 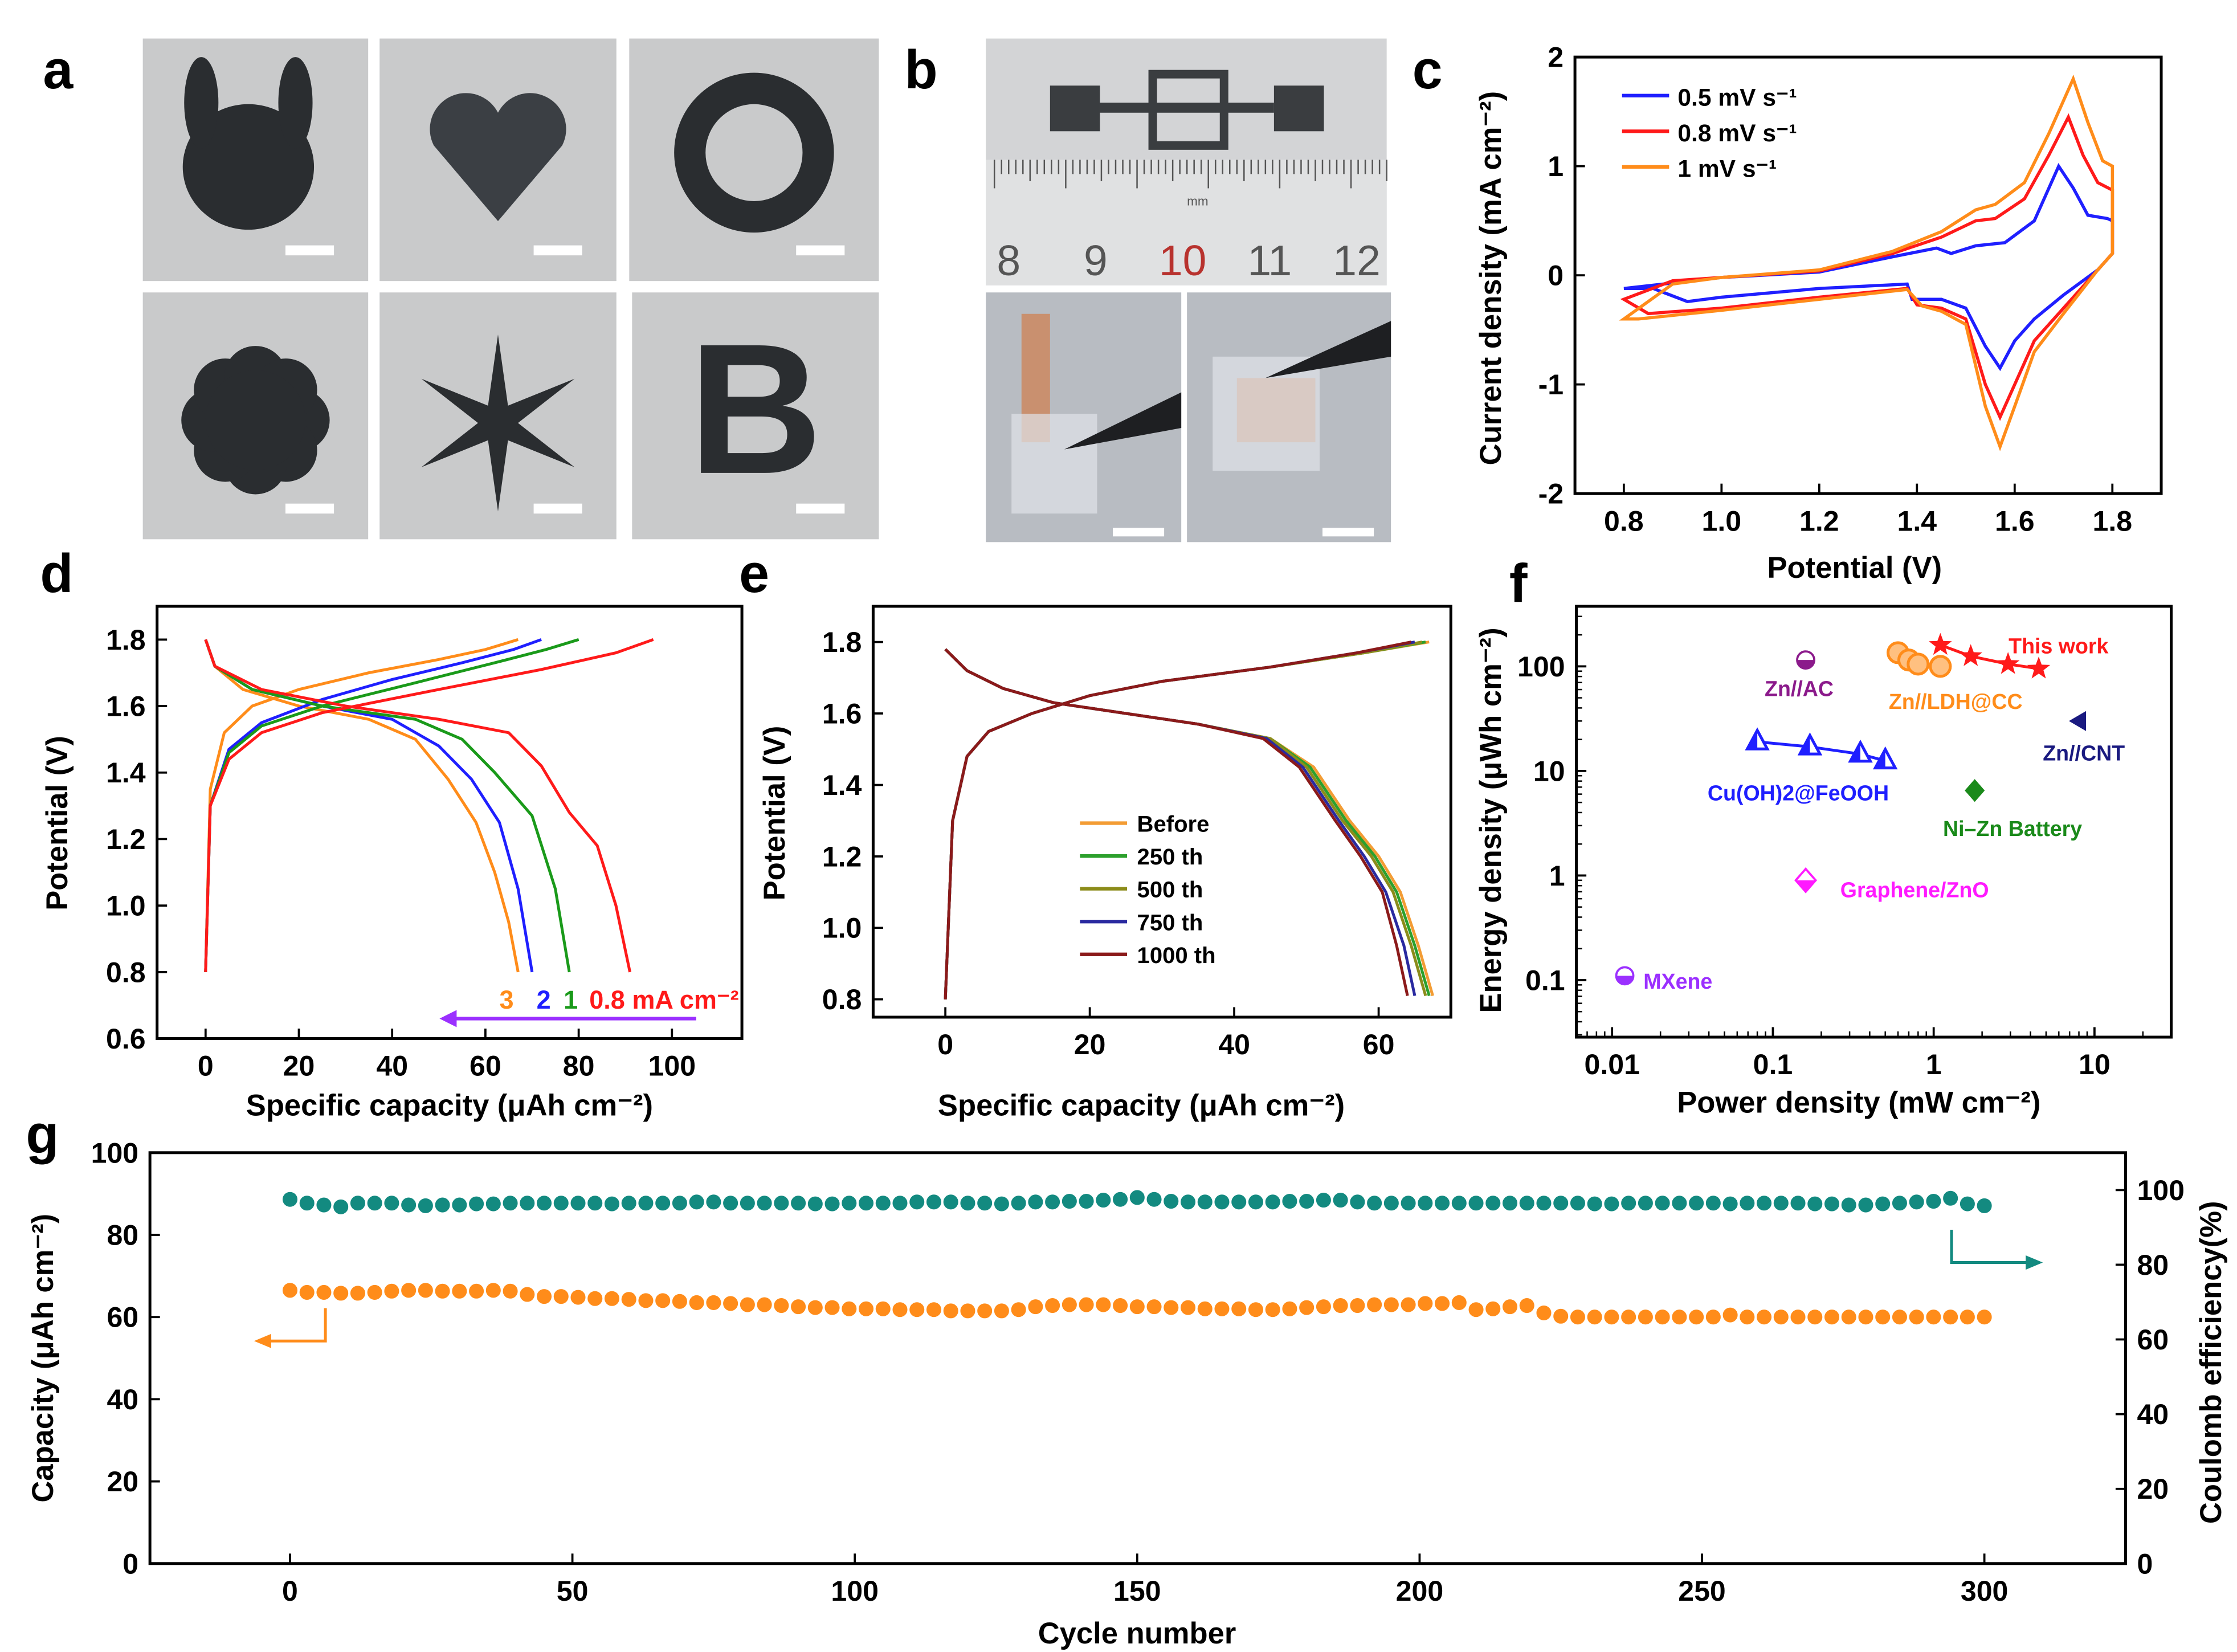 I want to click on y2-tick-label: 20, so click(x=2153, y=1489).